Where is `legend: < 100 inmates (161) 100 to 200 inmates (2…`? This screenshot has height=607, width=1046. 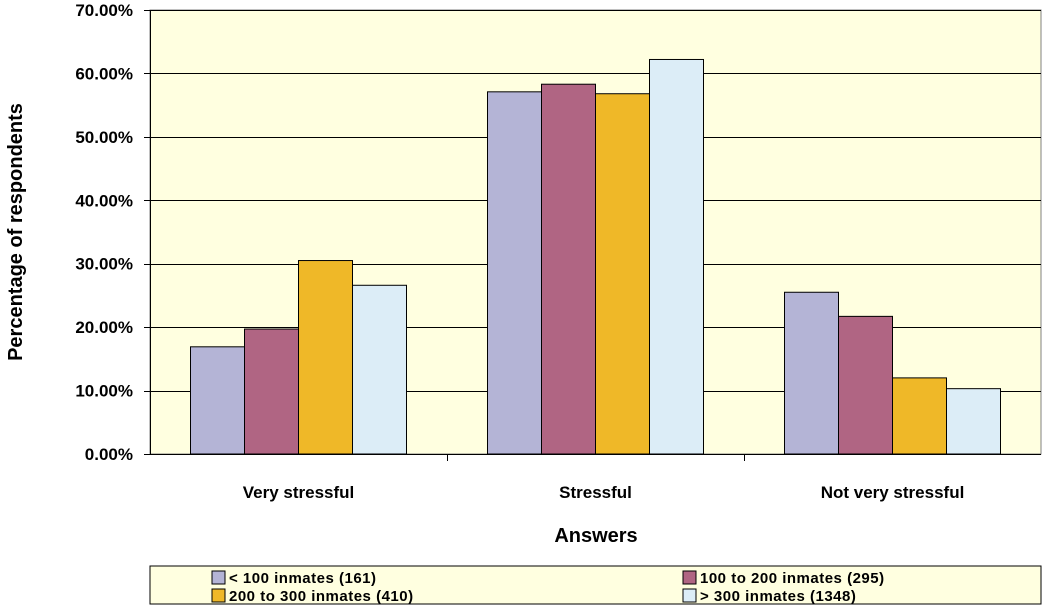
legend: < 100 inmates (161) 100 to 200 inmates (2… is located at coordinates (595, 585).